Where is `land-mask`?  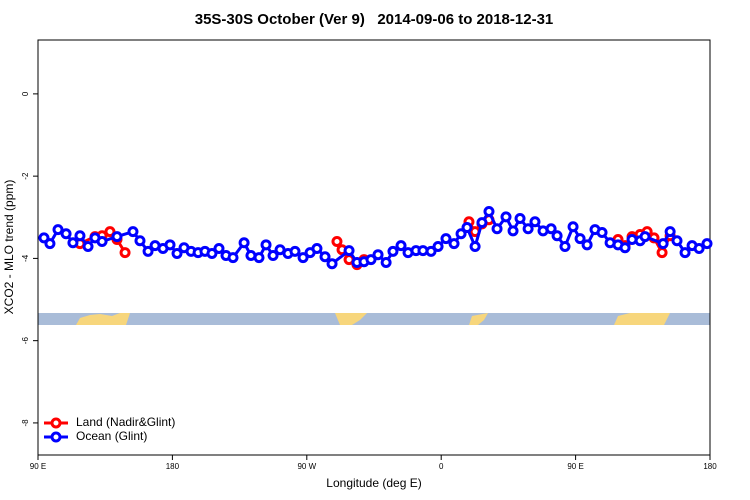
land-mask is located at coordinates (374, 319).